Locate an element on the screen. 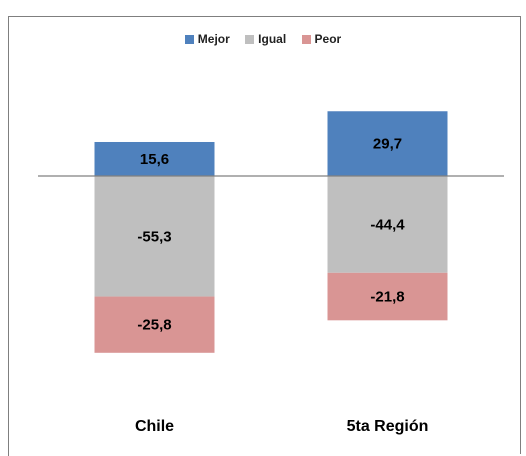 The image size is (526, 456). legend-label-igual: Igual is located at coordinates (272, 39).